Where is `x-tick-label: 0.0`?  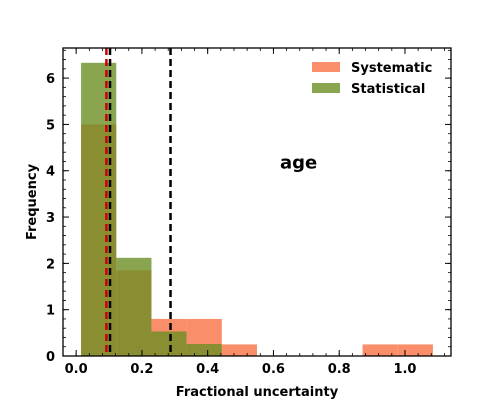 x-tick-label: 0.0 is located at coordinates (76, 369).